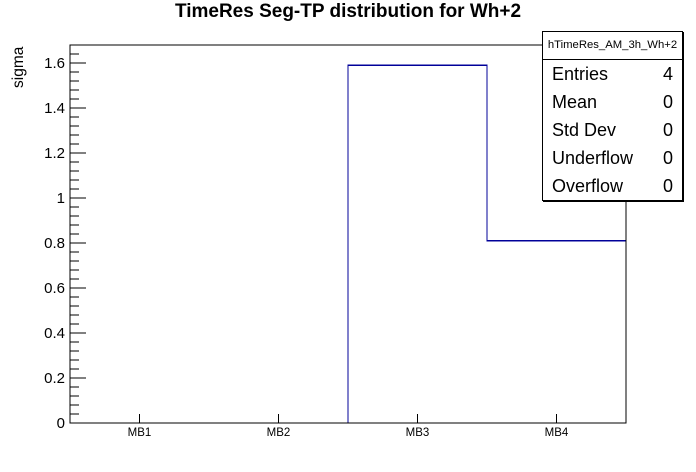  Describe the element at coordinates (593, 157) in the screenshot. I see `stats-label: Underflow` at that location.